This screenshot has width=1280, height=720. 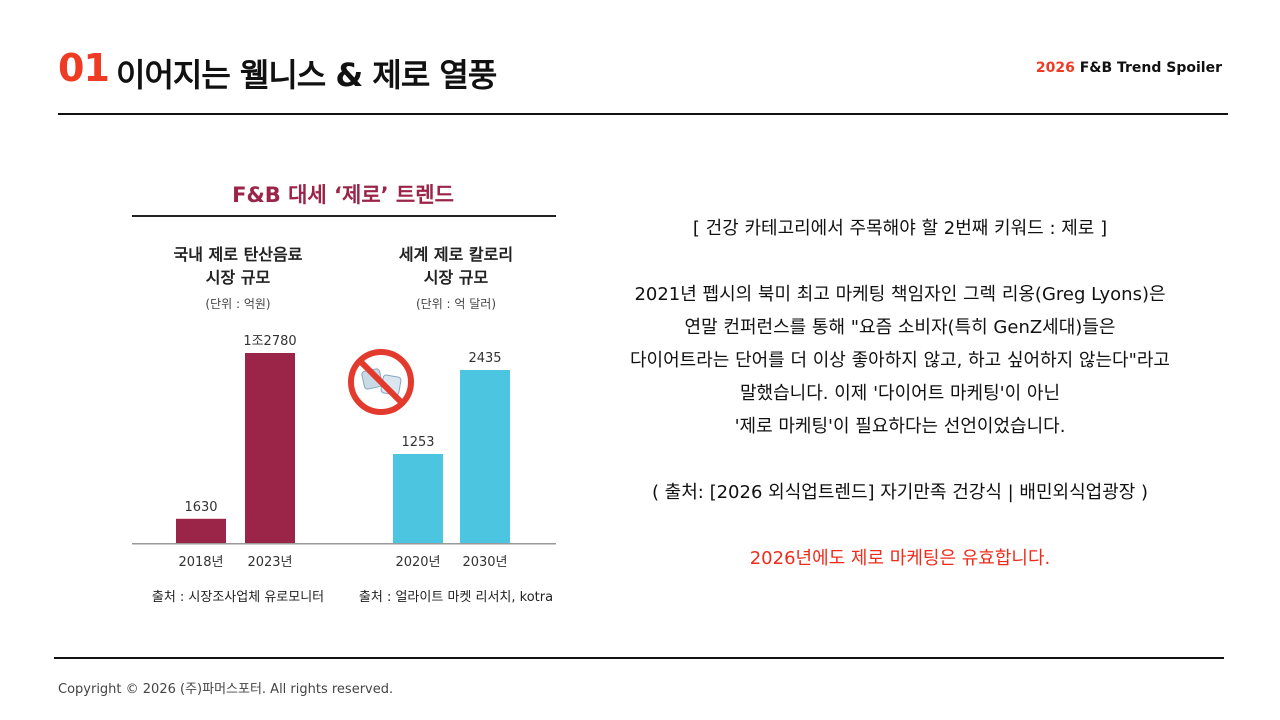 I want to click on panel-unit: (단위 : 억원), so click(x=237, y=304).